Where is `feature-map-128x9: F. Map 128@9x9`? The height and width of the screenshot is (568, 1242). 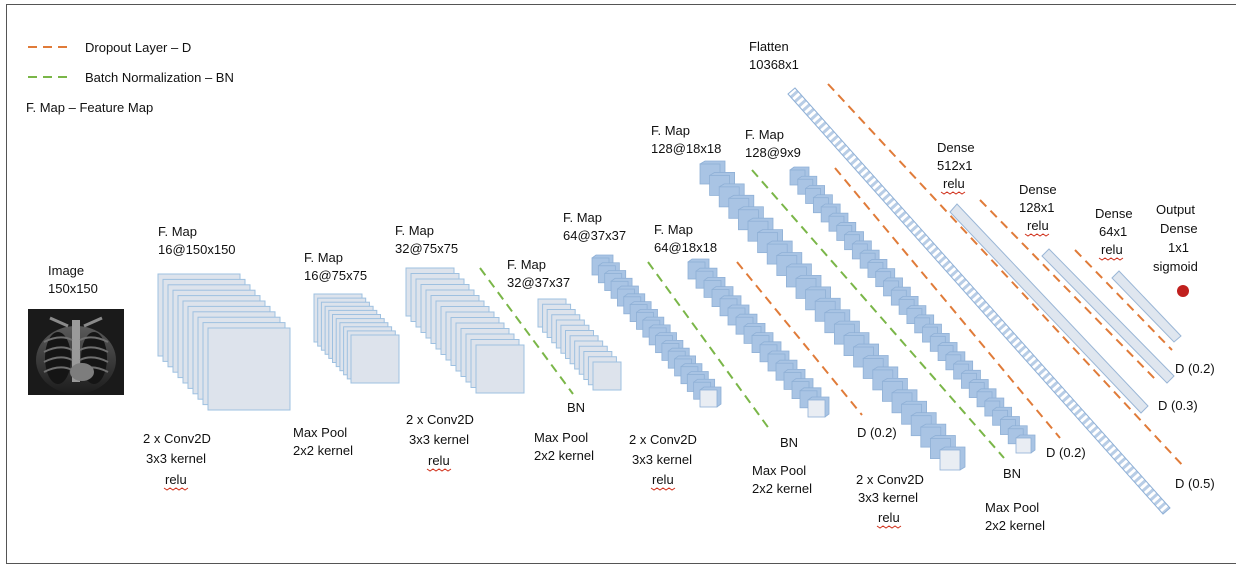
feature-map-128x9: F. Map 128@9x9 is located at coordinates (890, 290).